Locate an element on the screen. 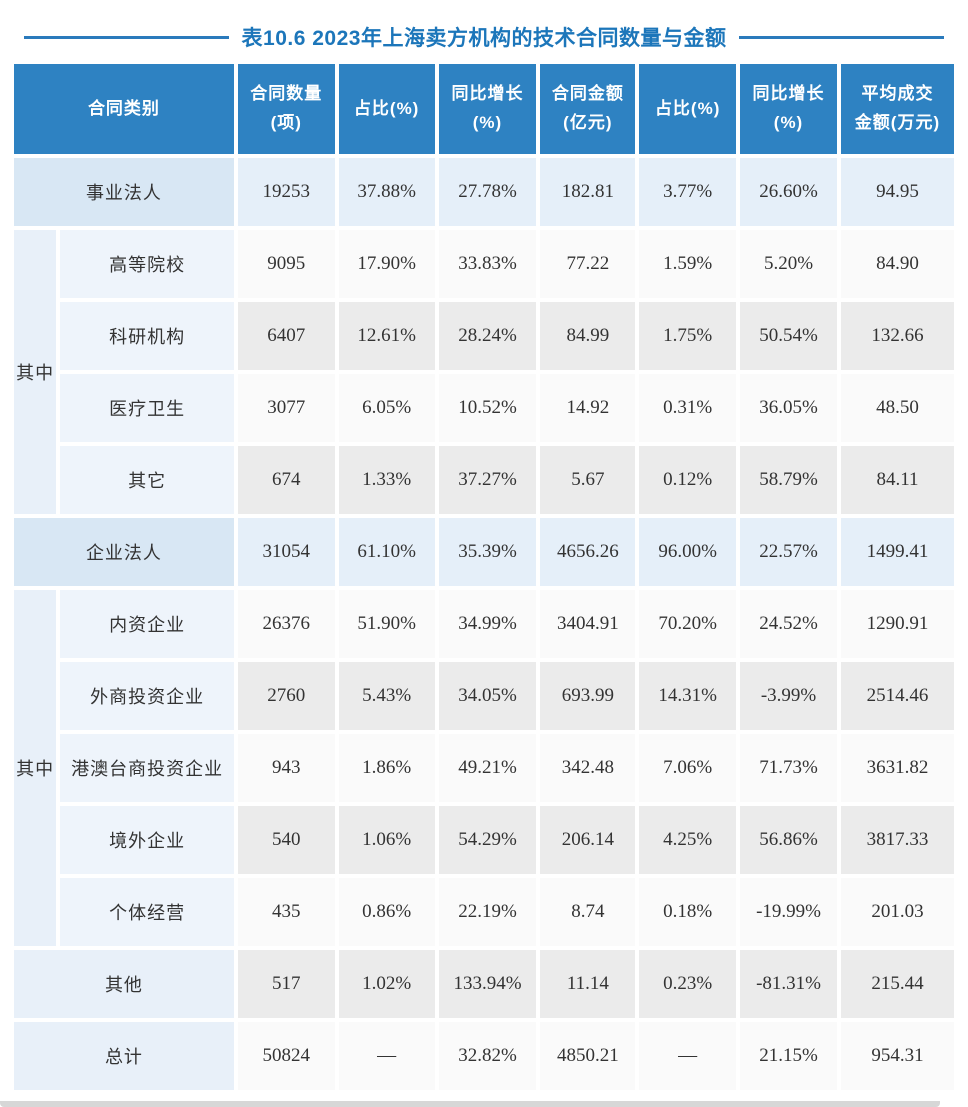  header-cell-contract-count: 合同数量 (项) is located at coordinates (286, 109).